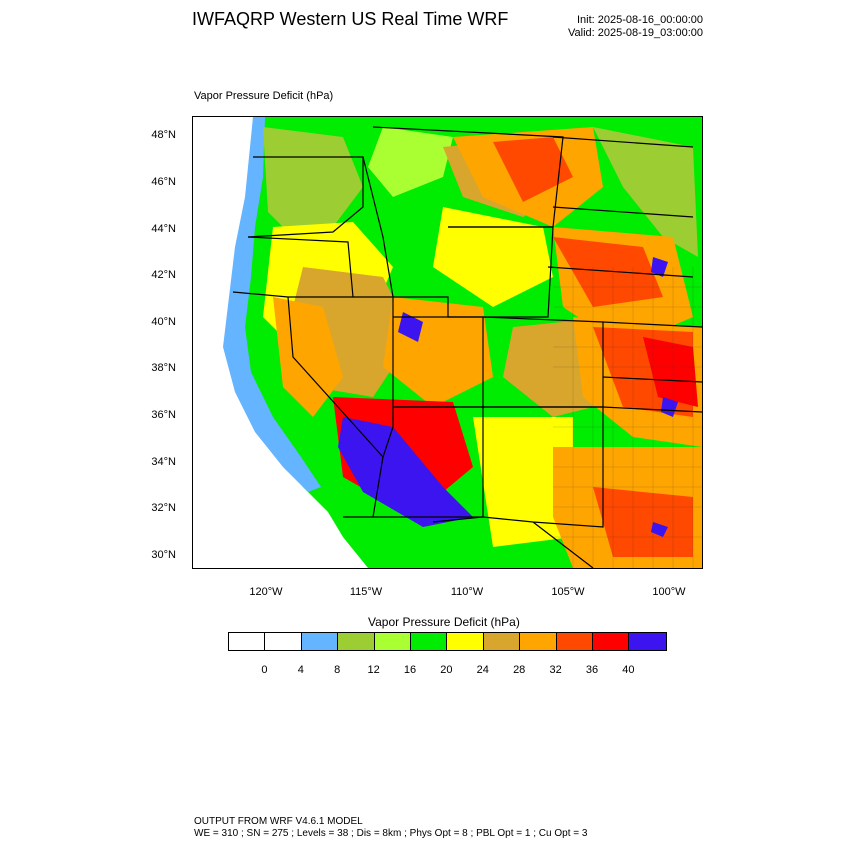 The image size is (850, 850). What do you see at coordinates (163, 135) in the screenshot?
I see `lat-label: 48°N` at bounding box center [163, 135].